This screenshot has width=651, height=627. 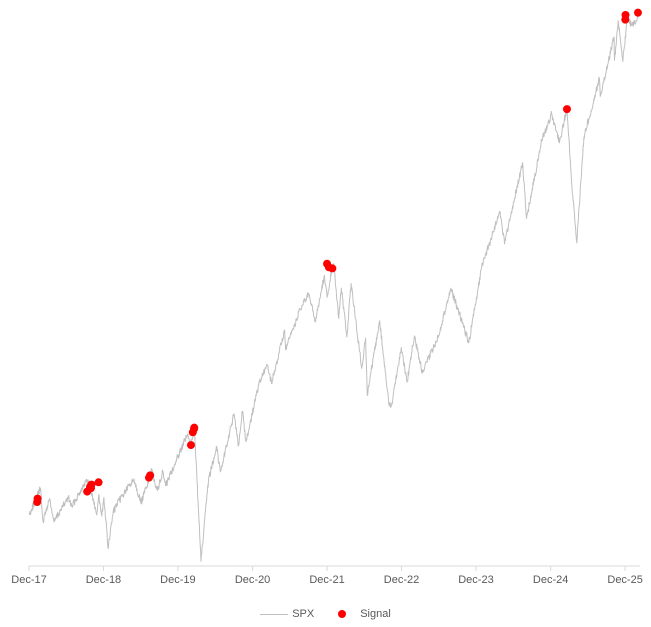 I want to click on legend-item-spx: SPX, so click(x=287, y=614).